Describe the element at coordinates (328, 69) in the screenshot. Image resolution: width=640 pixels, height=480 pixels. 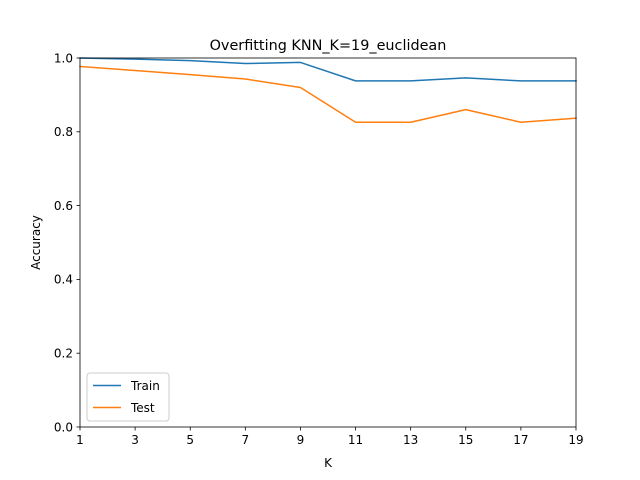
I see `series-line-train` at that location.